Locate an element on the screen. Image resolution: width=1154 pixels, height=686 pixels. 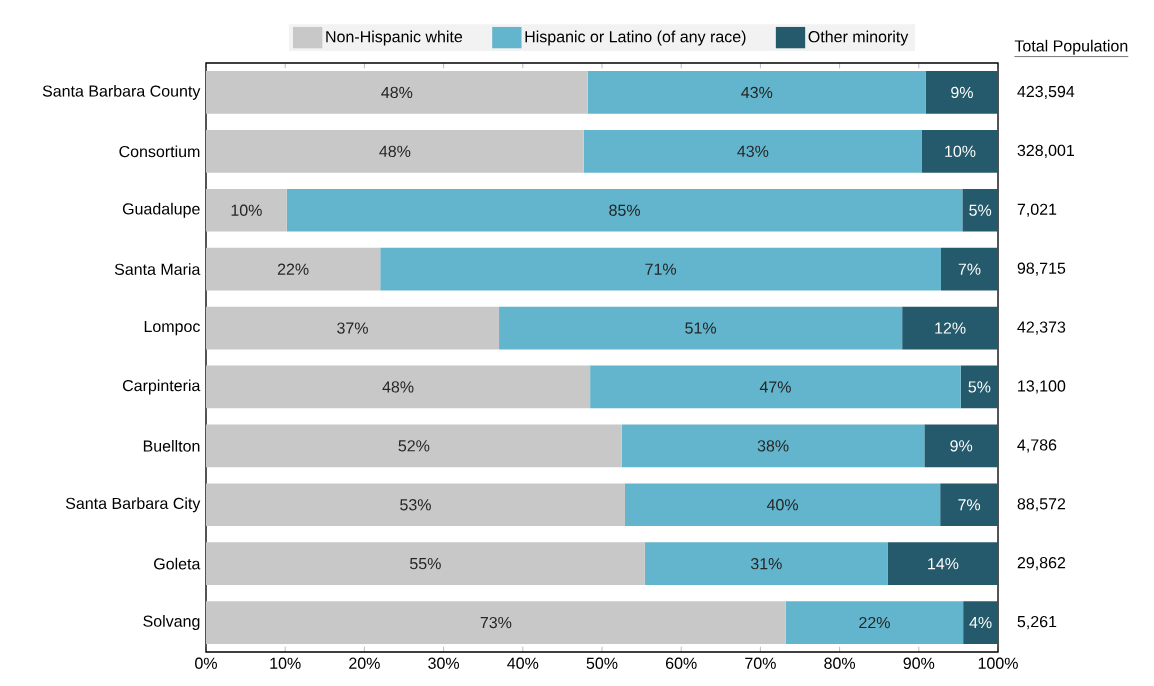
legend-label: Other minority is located at coordinates (858, 38).